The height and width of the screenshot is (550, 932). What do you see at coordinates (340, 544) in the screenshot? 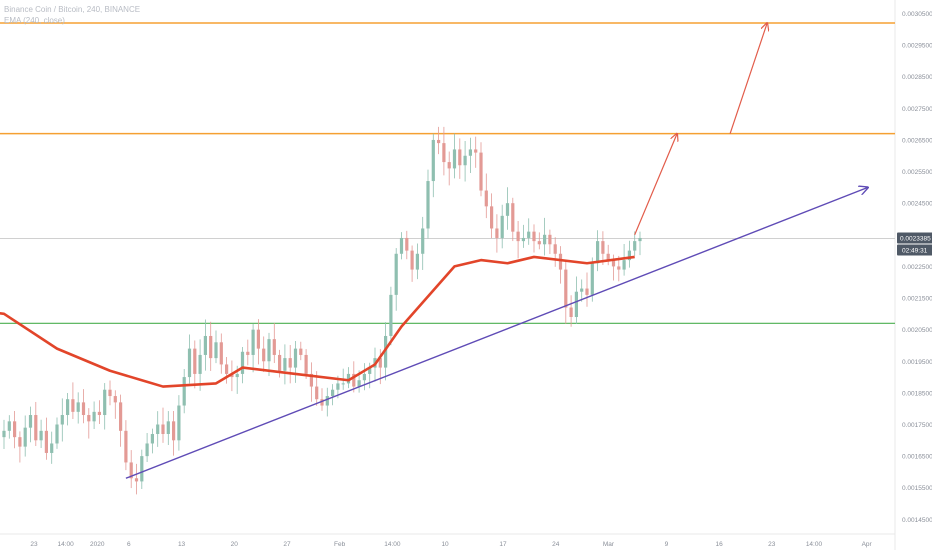
I see `time-tick-label: Feb` at bounding box center [340, 544].